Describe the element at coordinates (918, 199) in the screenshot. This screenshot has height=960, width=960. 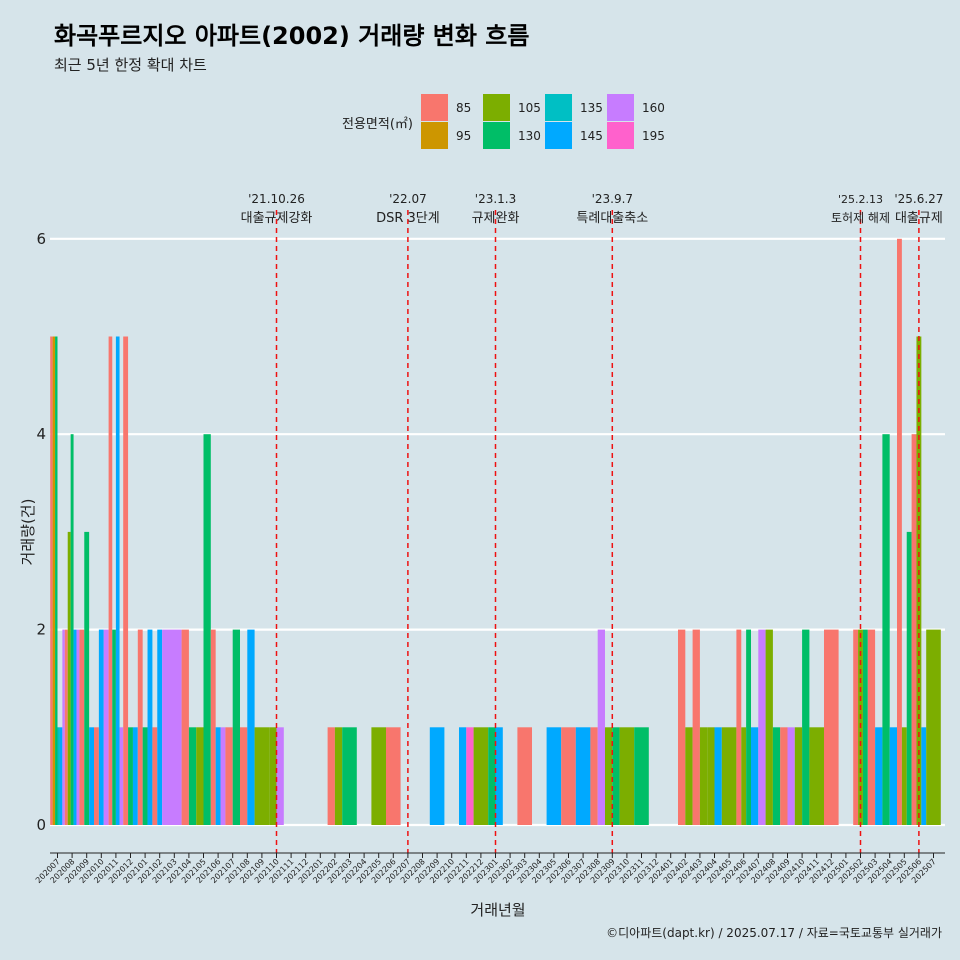
I see `annotation-date: '25.6.27` at that location.